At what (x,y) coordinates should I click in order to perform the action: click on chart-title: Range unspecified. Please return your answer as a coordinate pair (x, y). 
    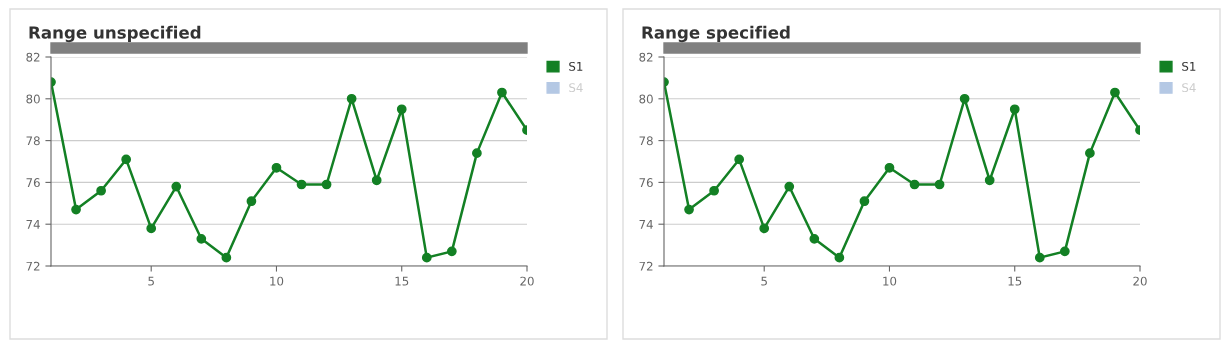
    Looking at the image, I should click on (115, 34).